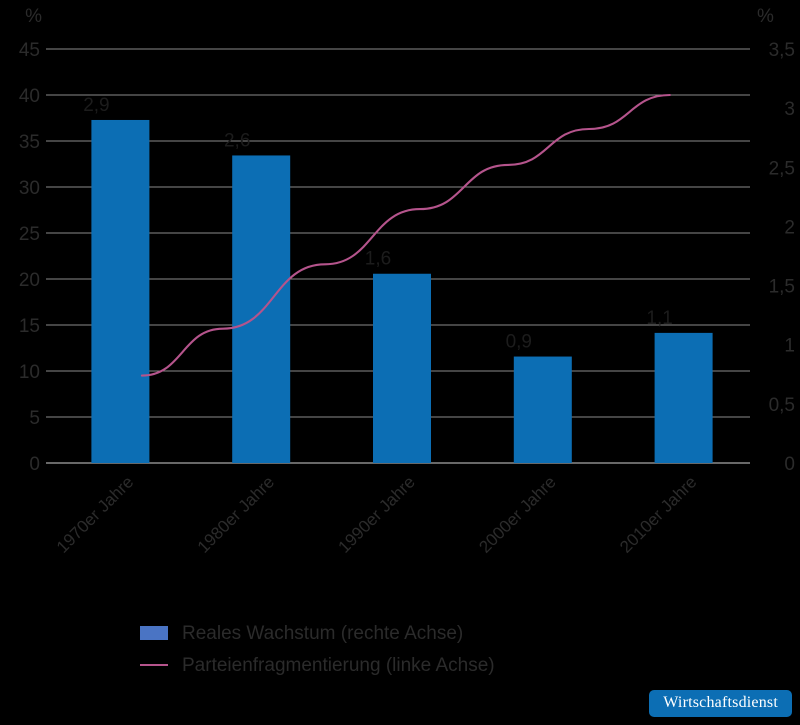 Image resolution: width=800 pixels, height=725 pixels. I want to click on right-axis-tick-label: 1,5, so click(782, 287).